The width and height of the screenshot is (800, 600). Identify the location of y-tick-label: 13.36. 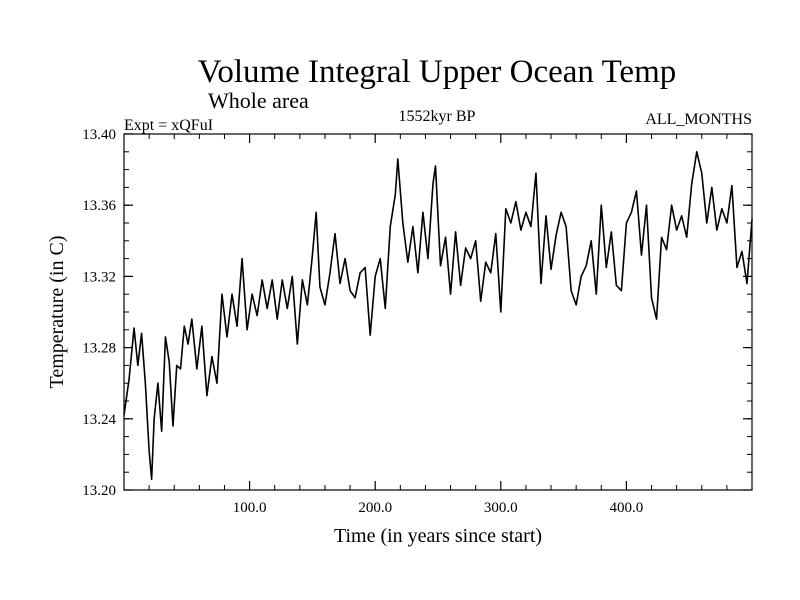
(99, 206).